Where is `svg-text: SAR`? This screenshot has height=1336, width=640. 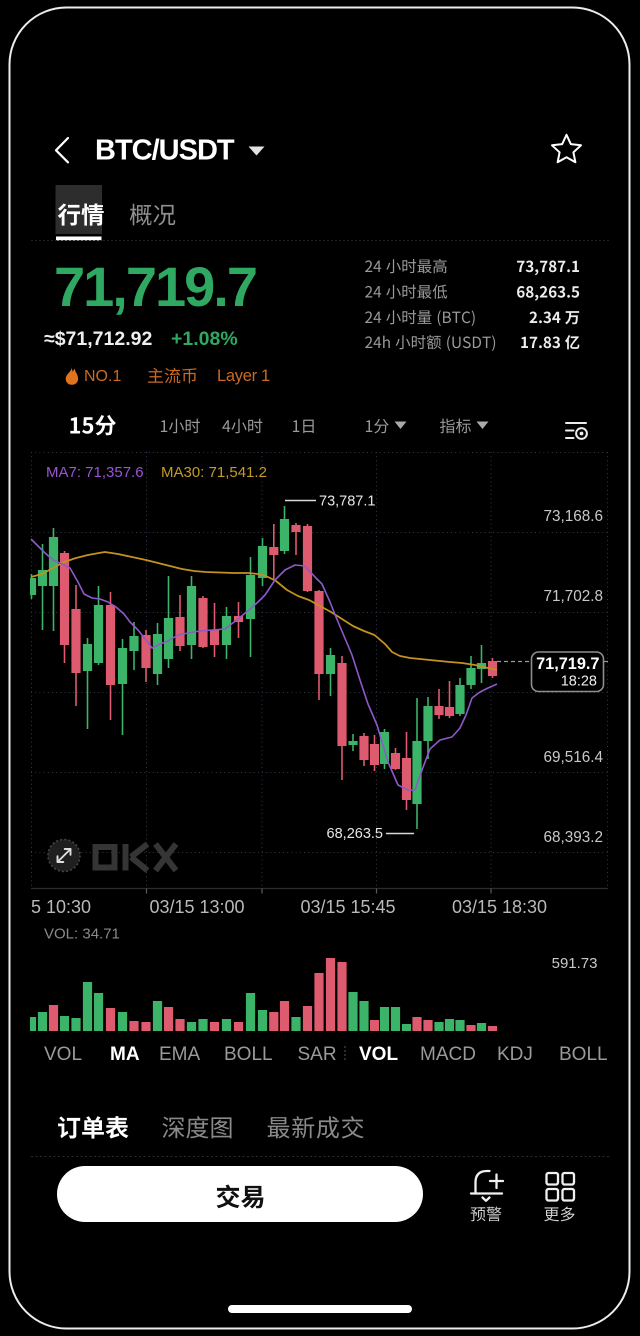
svg-text: SAR is located at coordinates (317, 1054).